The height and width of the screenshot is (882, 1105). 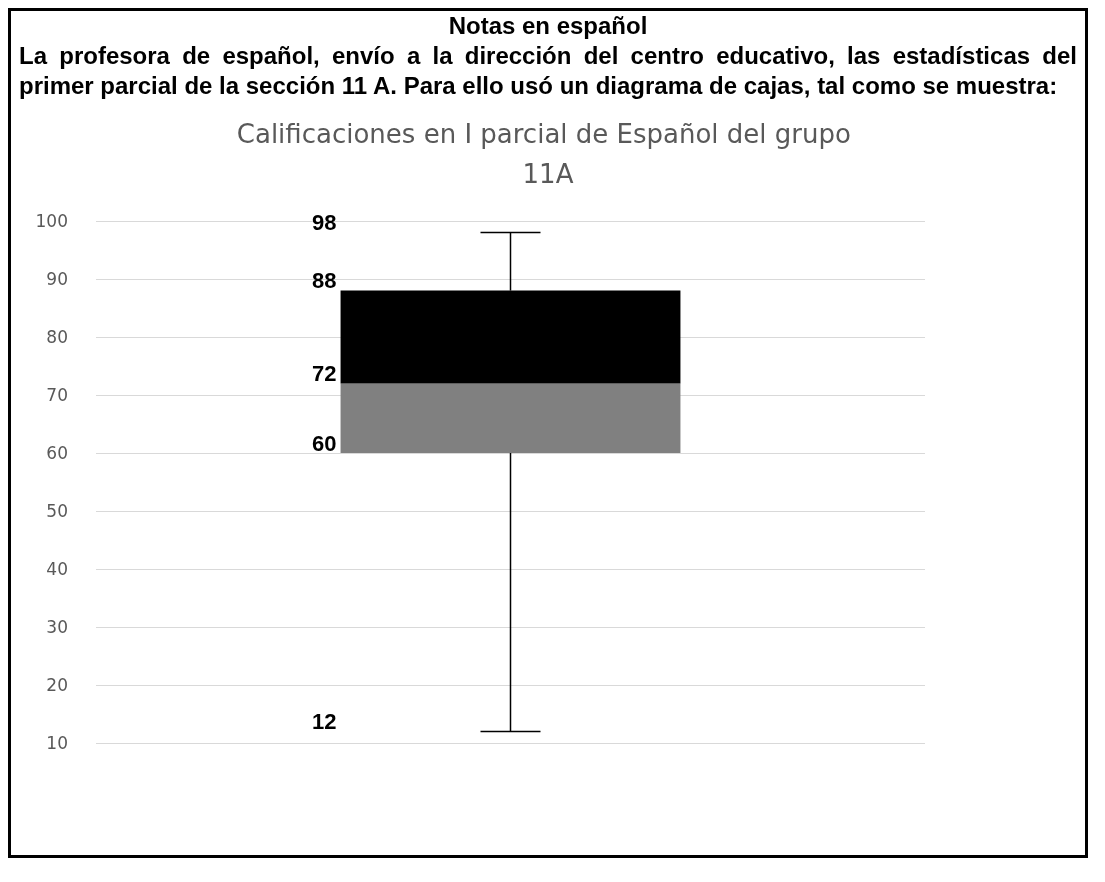 What do you see at coordinates (57, 569) in the screenshot?
I see `y-tick-label: 40` at bounding box center [57, 569].